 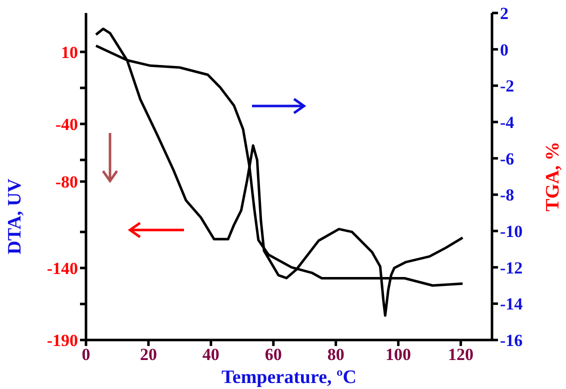 I want to click on y-tick-label: -40, so click(x=66, y=124).